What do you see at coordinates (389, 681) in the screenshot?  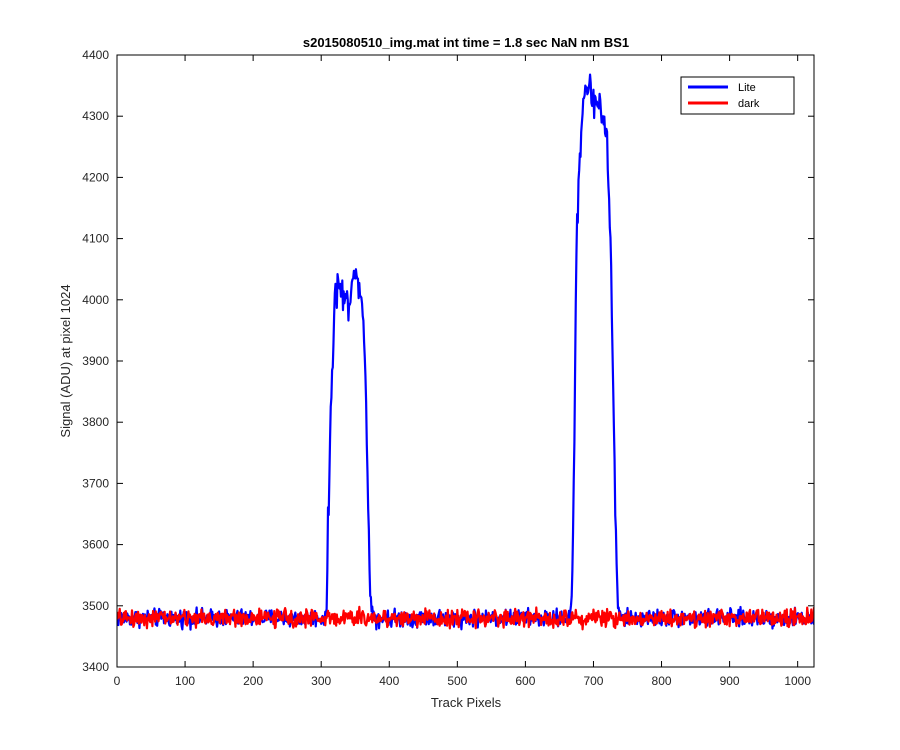 I see `x-tick-label: 400` at bounding box center [389, 681].